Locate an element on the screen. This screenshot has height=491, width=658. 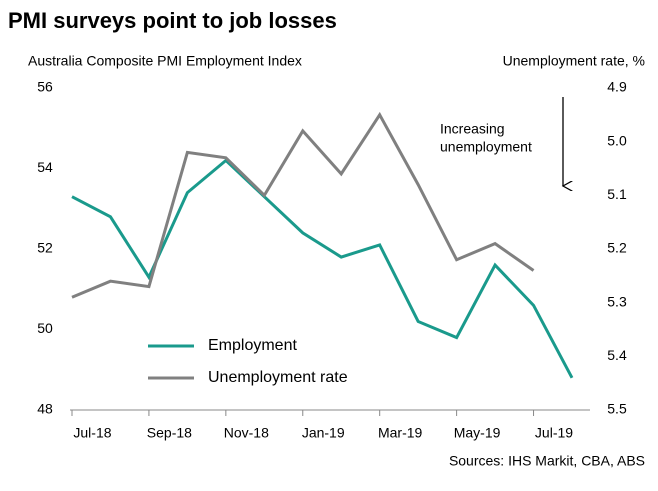
annotation: unemployment is located at coordinates (486, 147).